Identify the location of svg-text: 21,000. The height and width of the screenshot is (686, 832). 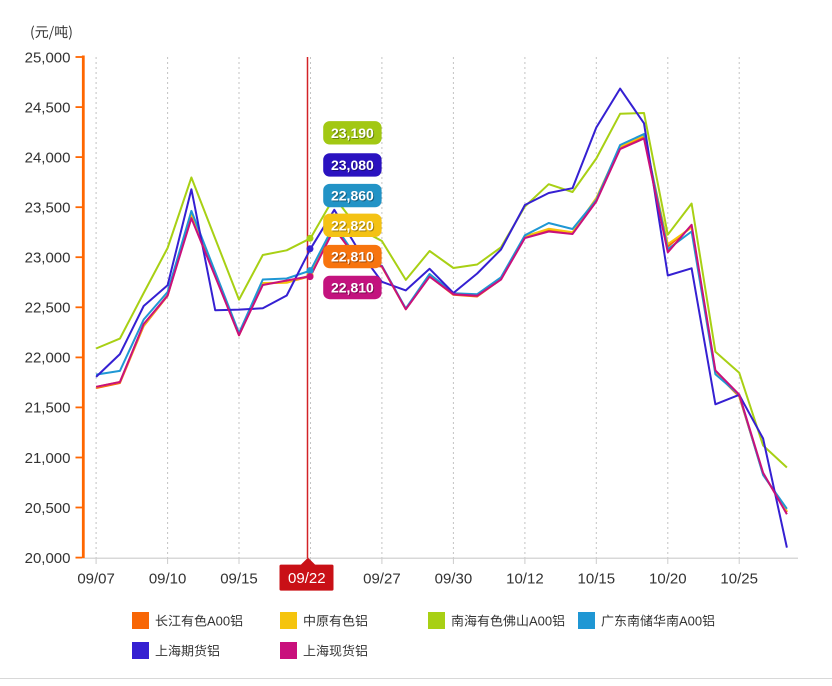
(48, 458).